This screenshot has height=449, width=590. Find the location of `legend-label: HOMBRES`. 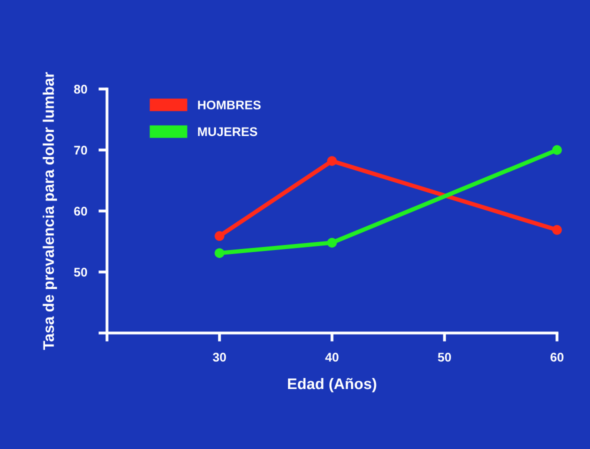

legend-label: HOMBRES is located at coordinates (229, 105).